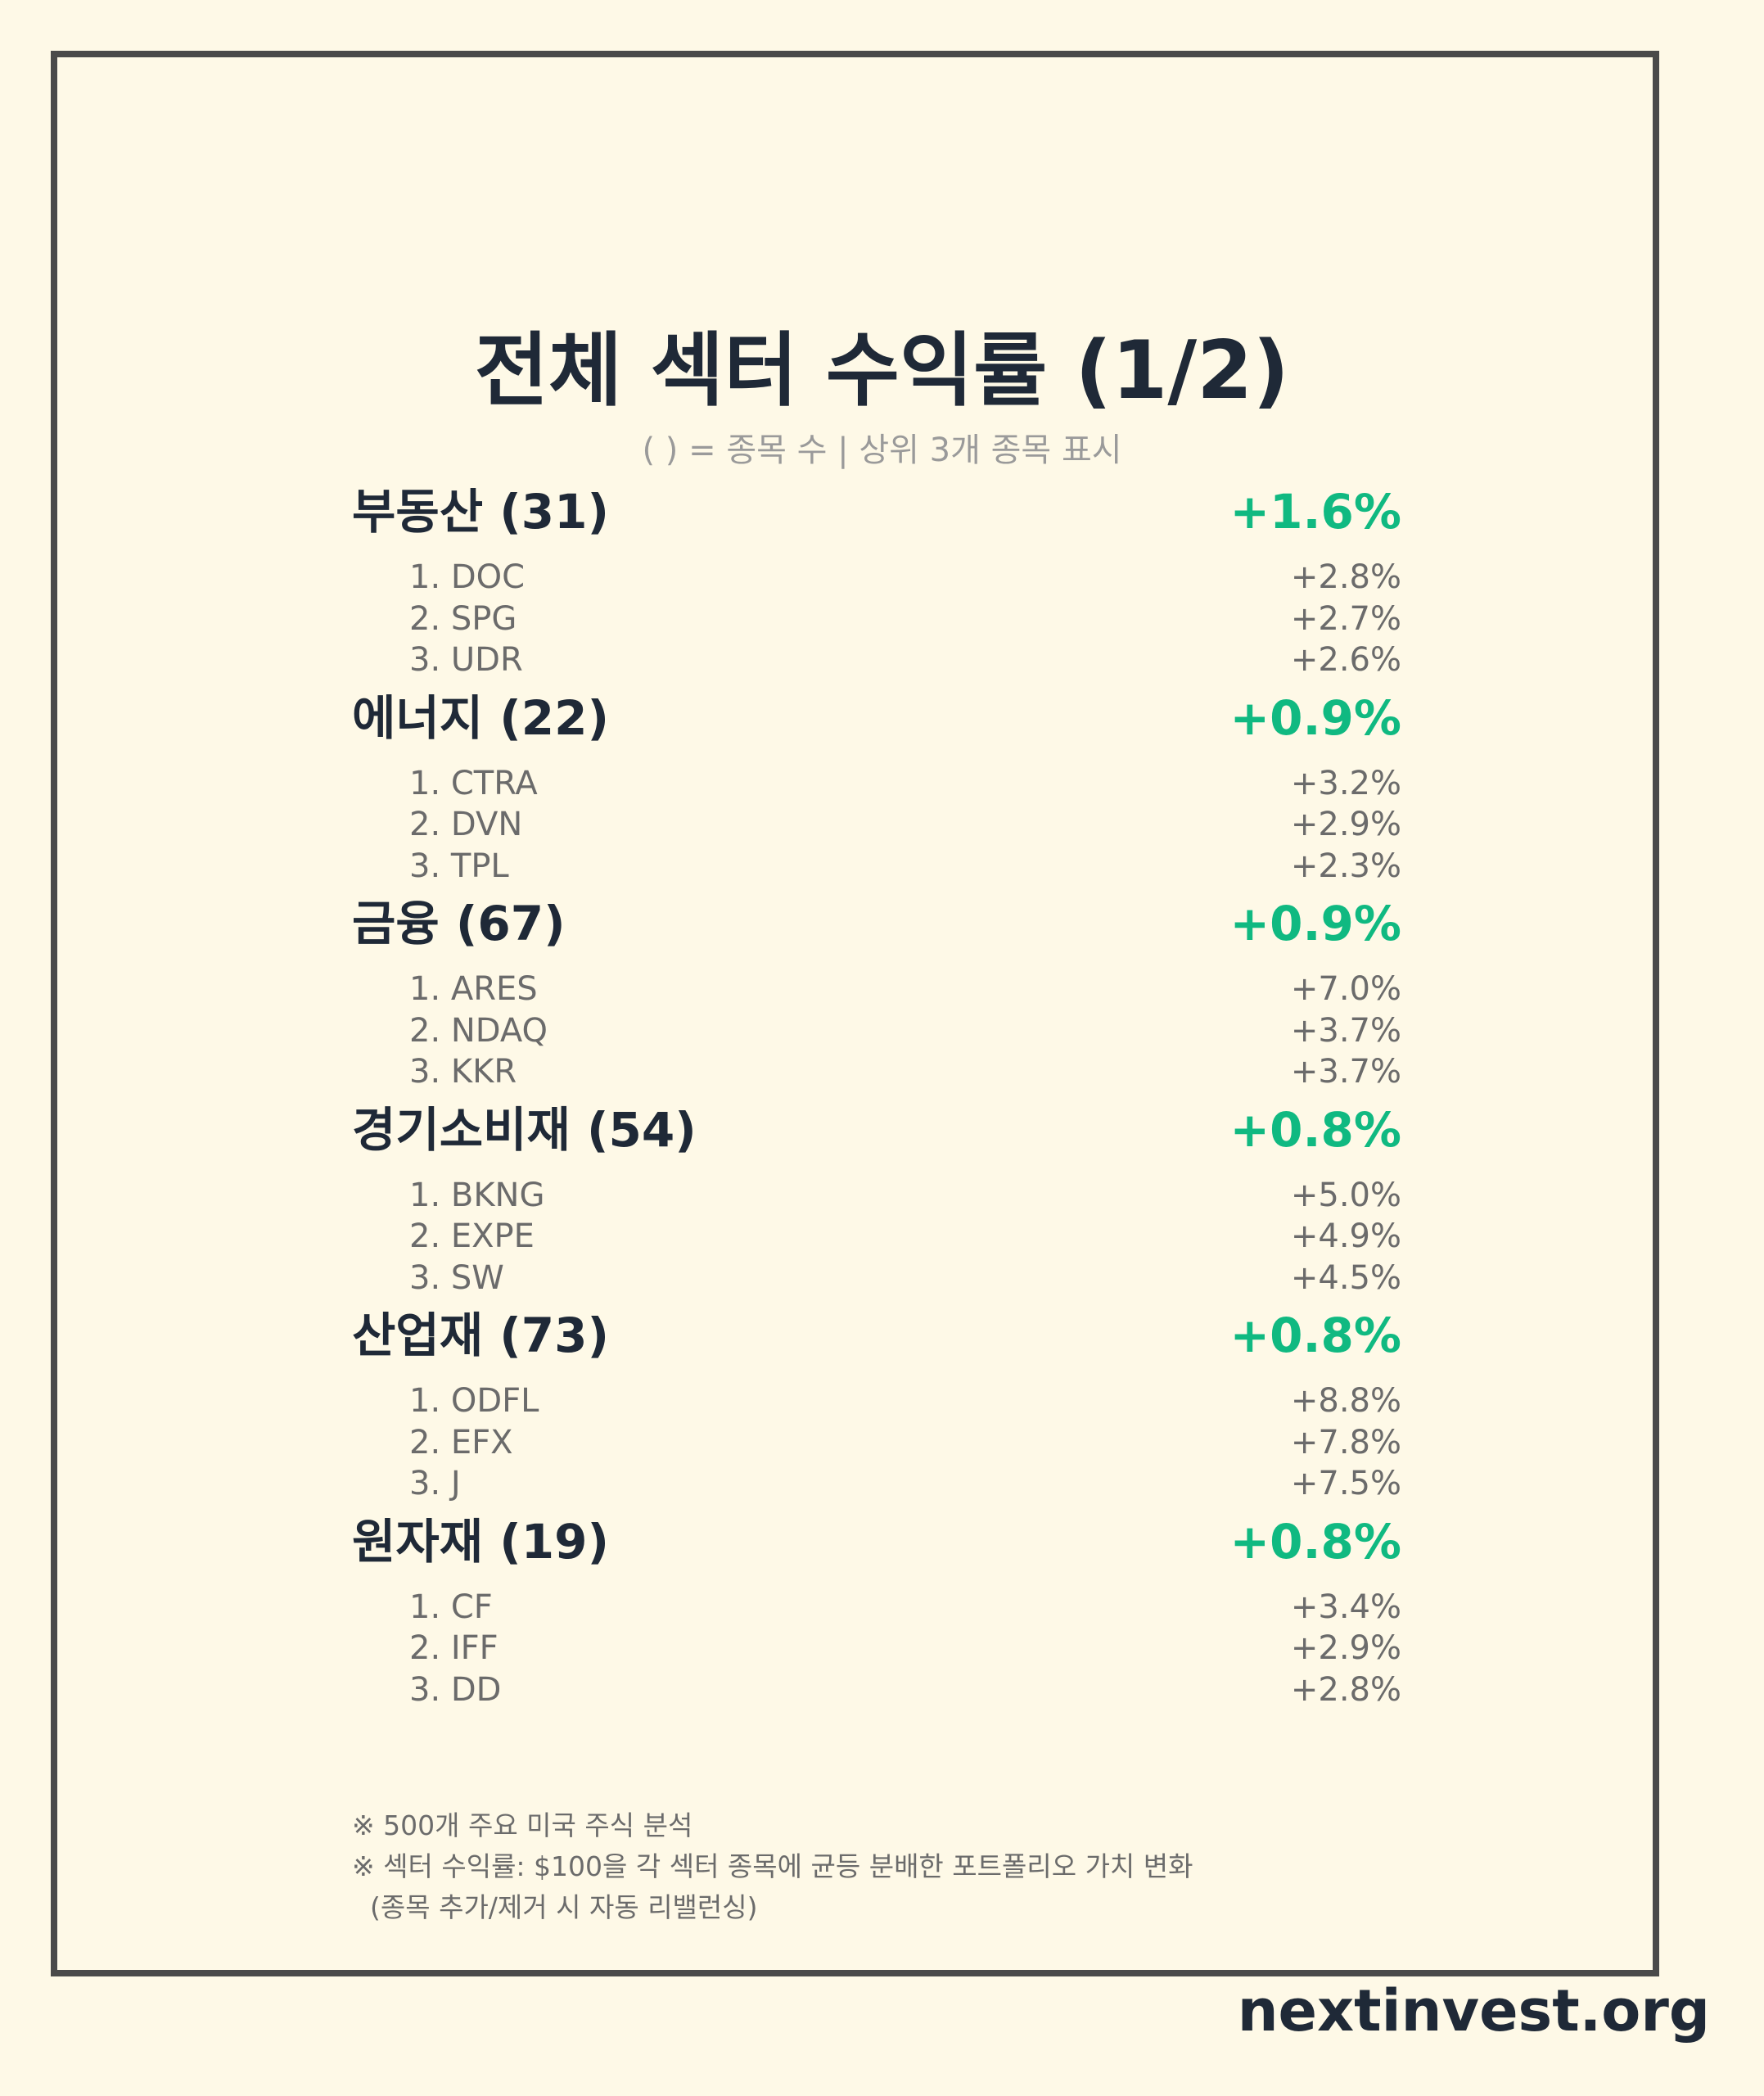  I want to click on top-stock-list: 1. ODFL +8.8% 2. EFX +7.8% 3. J +7.5%, so click(905, 1442).